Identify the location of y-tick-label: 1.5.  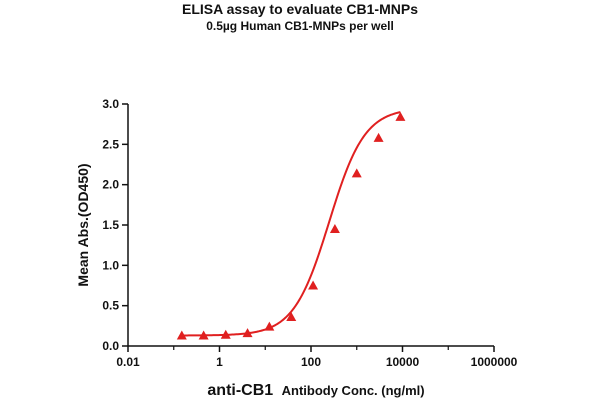
(110, 225).